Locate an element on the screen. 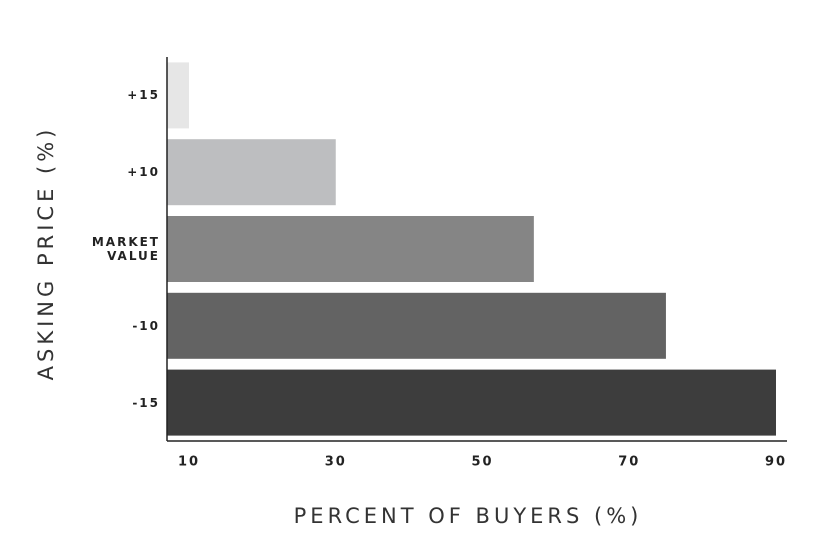 The width and height of the screenshot is (824, 555). y-tick-label: -10 is located at coordinates (146, 325).